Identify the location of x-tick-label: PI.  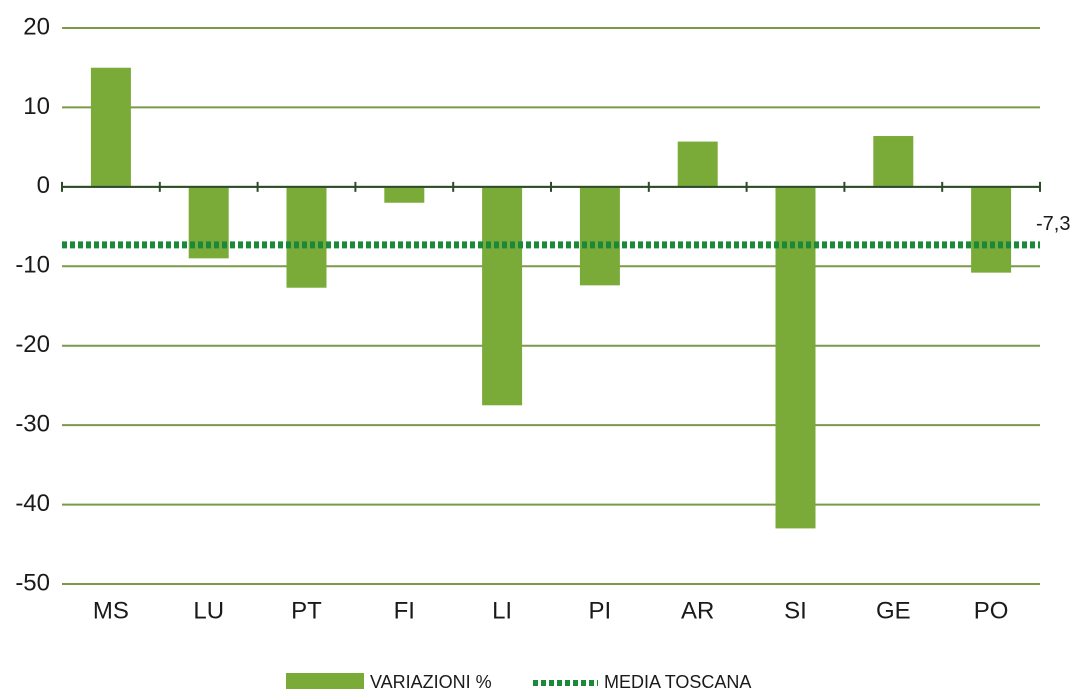
(600, 610).